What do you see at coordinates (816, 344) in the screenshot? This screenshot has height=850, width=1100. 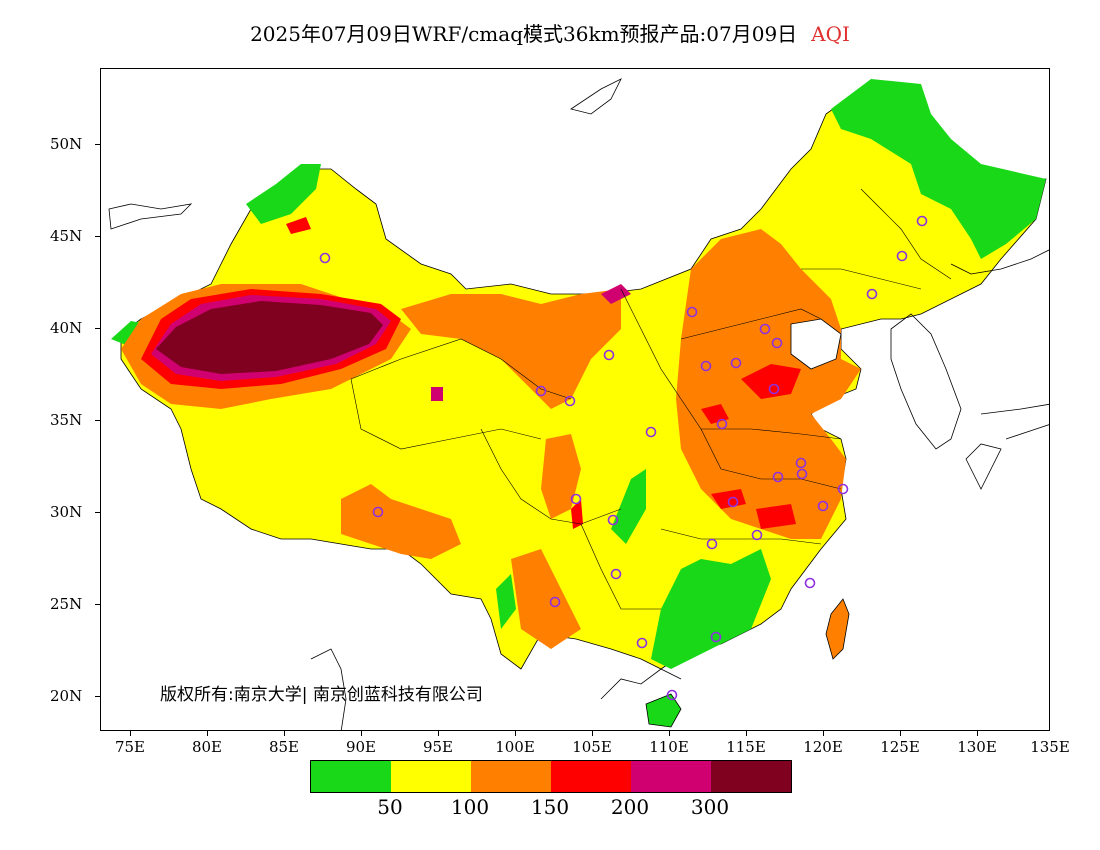 I see `bohai-sea` at bounding box center [816, 344].